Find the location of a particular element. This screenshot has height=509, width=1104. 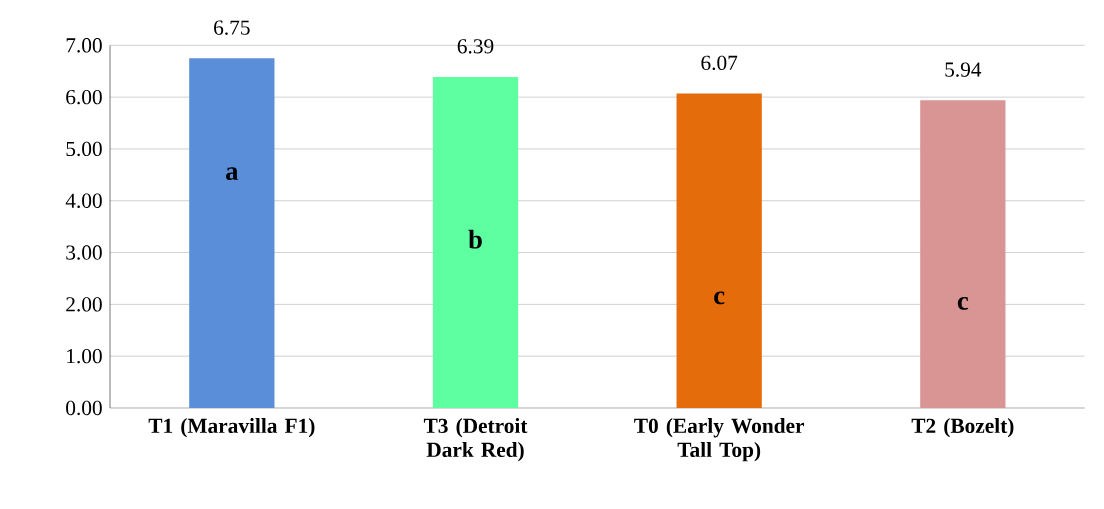

y-tick-label: 6.00 is located at coordinates (84, 97).